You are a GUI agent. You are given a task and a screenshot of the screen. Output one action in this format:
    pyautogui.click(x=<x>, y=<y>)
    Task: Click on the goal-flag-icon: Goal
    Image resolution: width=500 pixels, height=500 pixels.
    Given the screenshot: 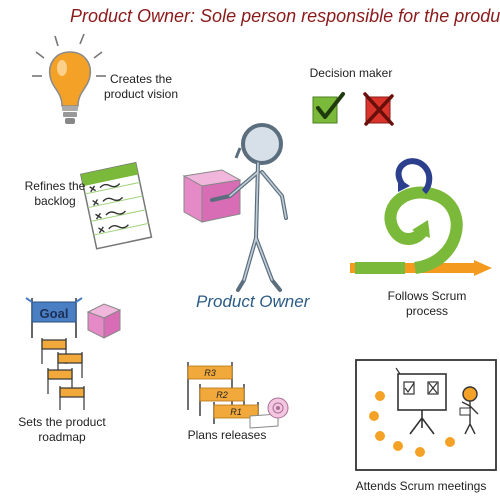 What is the action you would take?
    pyautogui.click(x=54, y=317)
    